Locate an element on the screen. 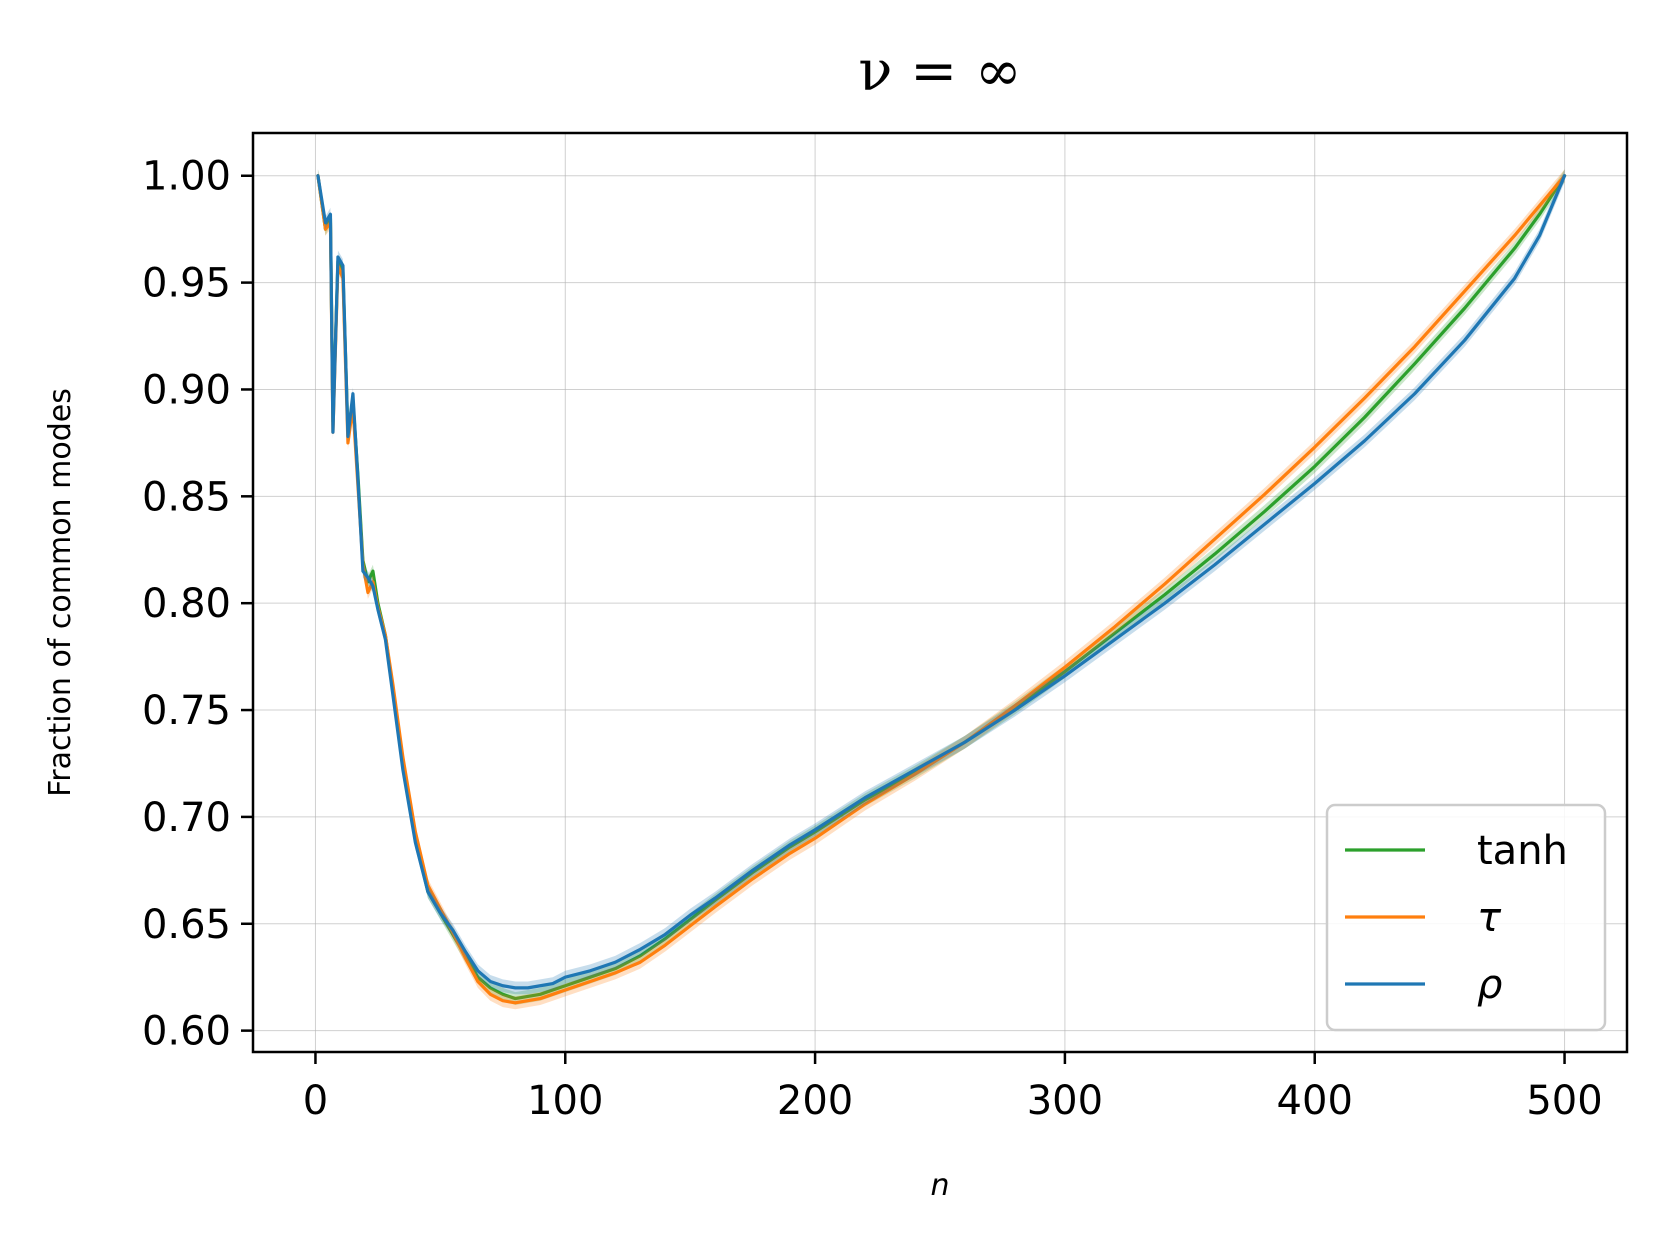 This screenshot has height=1242, width=1662. chart-title: ν = ∞ is located at coordinates (939, 71).